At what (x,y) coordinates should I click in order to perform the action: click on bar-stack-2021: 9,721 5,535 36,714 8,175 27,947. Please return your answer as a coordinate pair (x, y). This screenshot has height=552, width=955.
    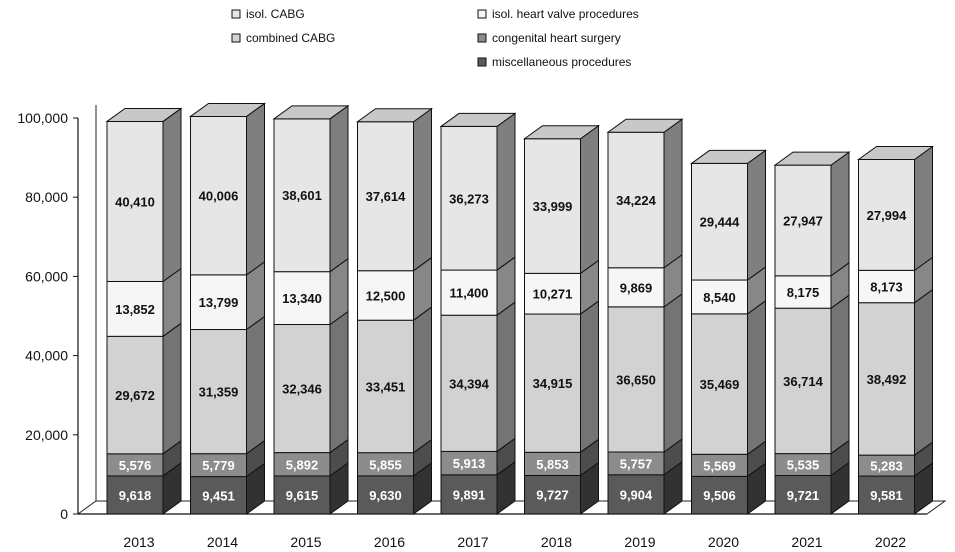
    Looking at the image, I should click on (812, 333).